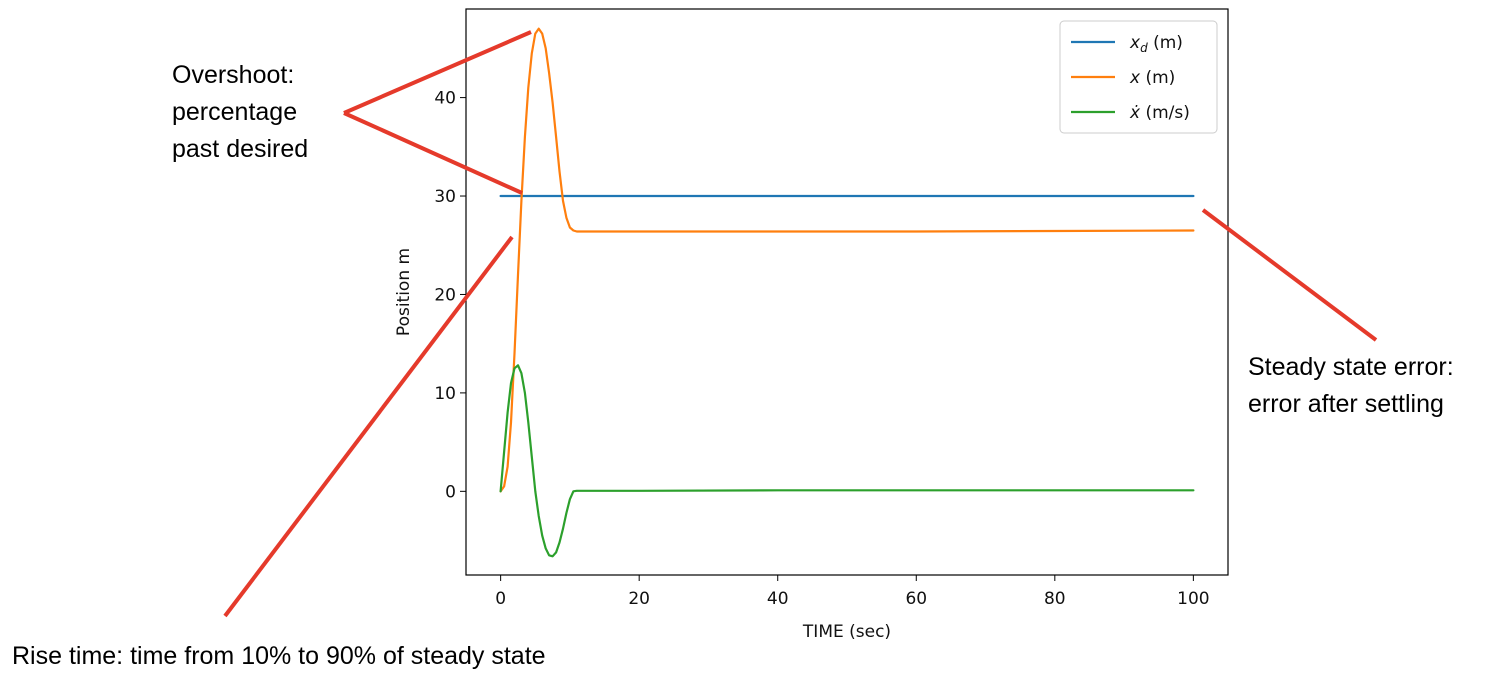 This screenshot has height=678, width=1494. Describe the element at coordinates (852, 592) in the screenshot. I see `x-axis-ticks: 0 20 40 60 80 100` at that location.